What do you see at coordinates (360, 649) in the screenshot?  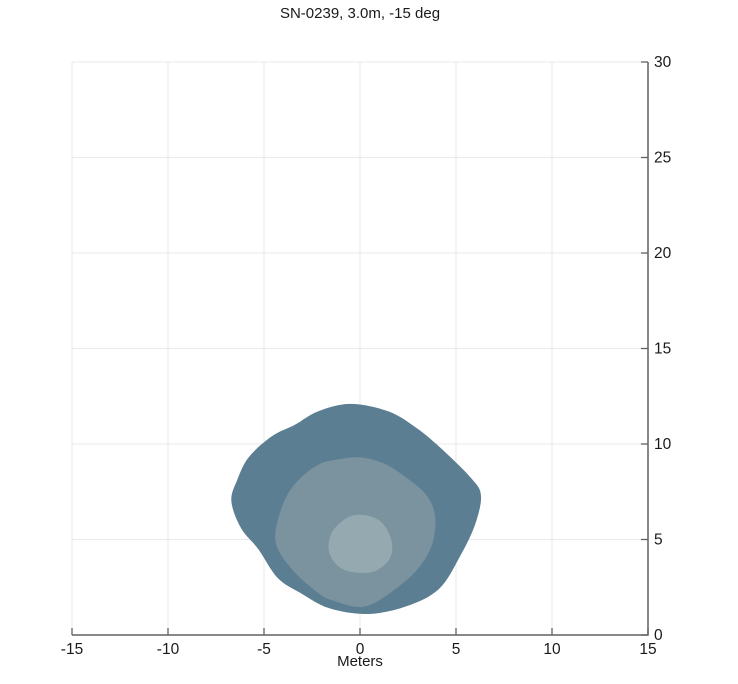 I see `x-tick-label: 0` at bounding box center [360, 649].